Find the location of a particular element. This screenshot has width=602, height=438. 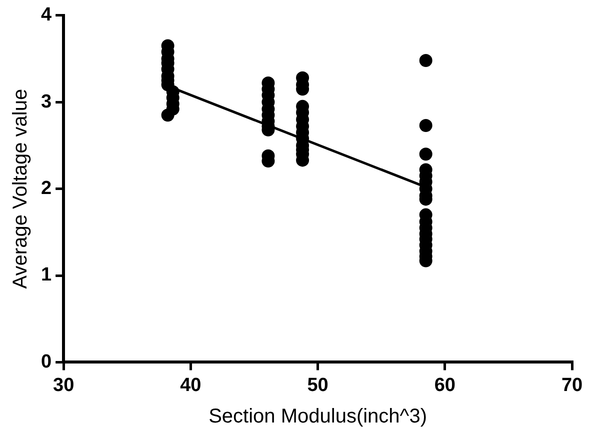

x-axis-title: Section Modulus(inch^3) is located at coordinates (317, 417).